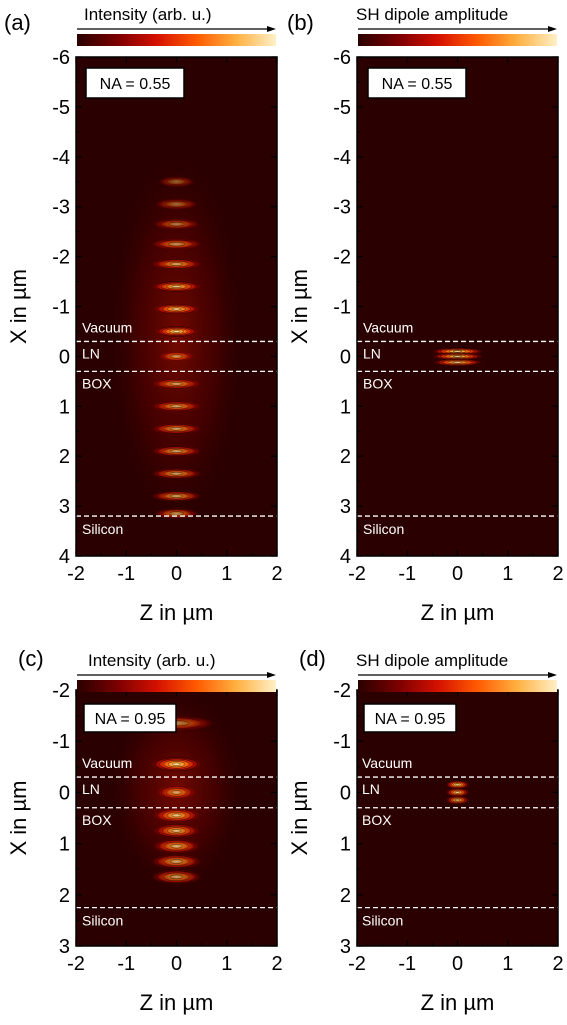 The height and width of the screenshot is (1025, 567). What do you see at coordinates (312, 658) in the screenshot?
I see `panel-label: (d)` at bounding box center [312, 658].